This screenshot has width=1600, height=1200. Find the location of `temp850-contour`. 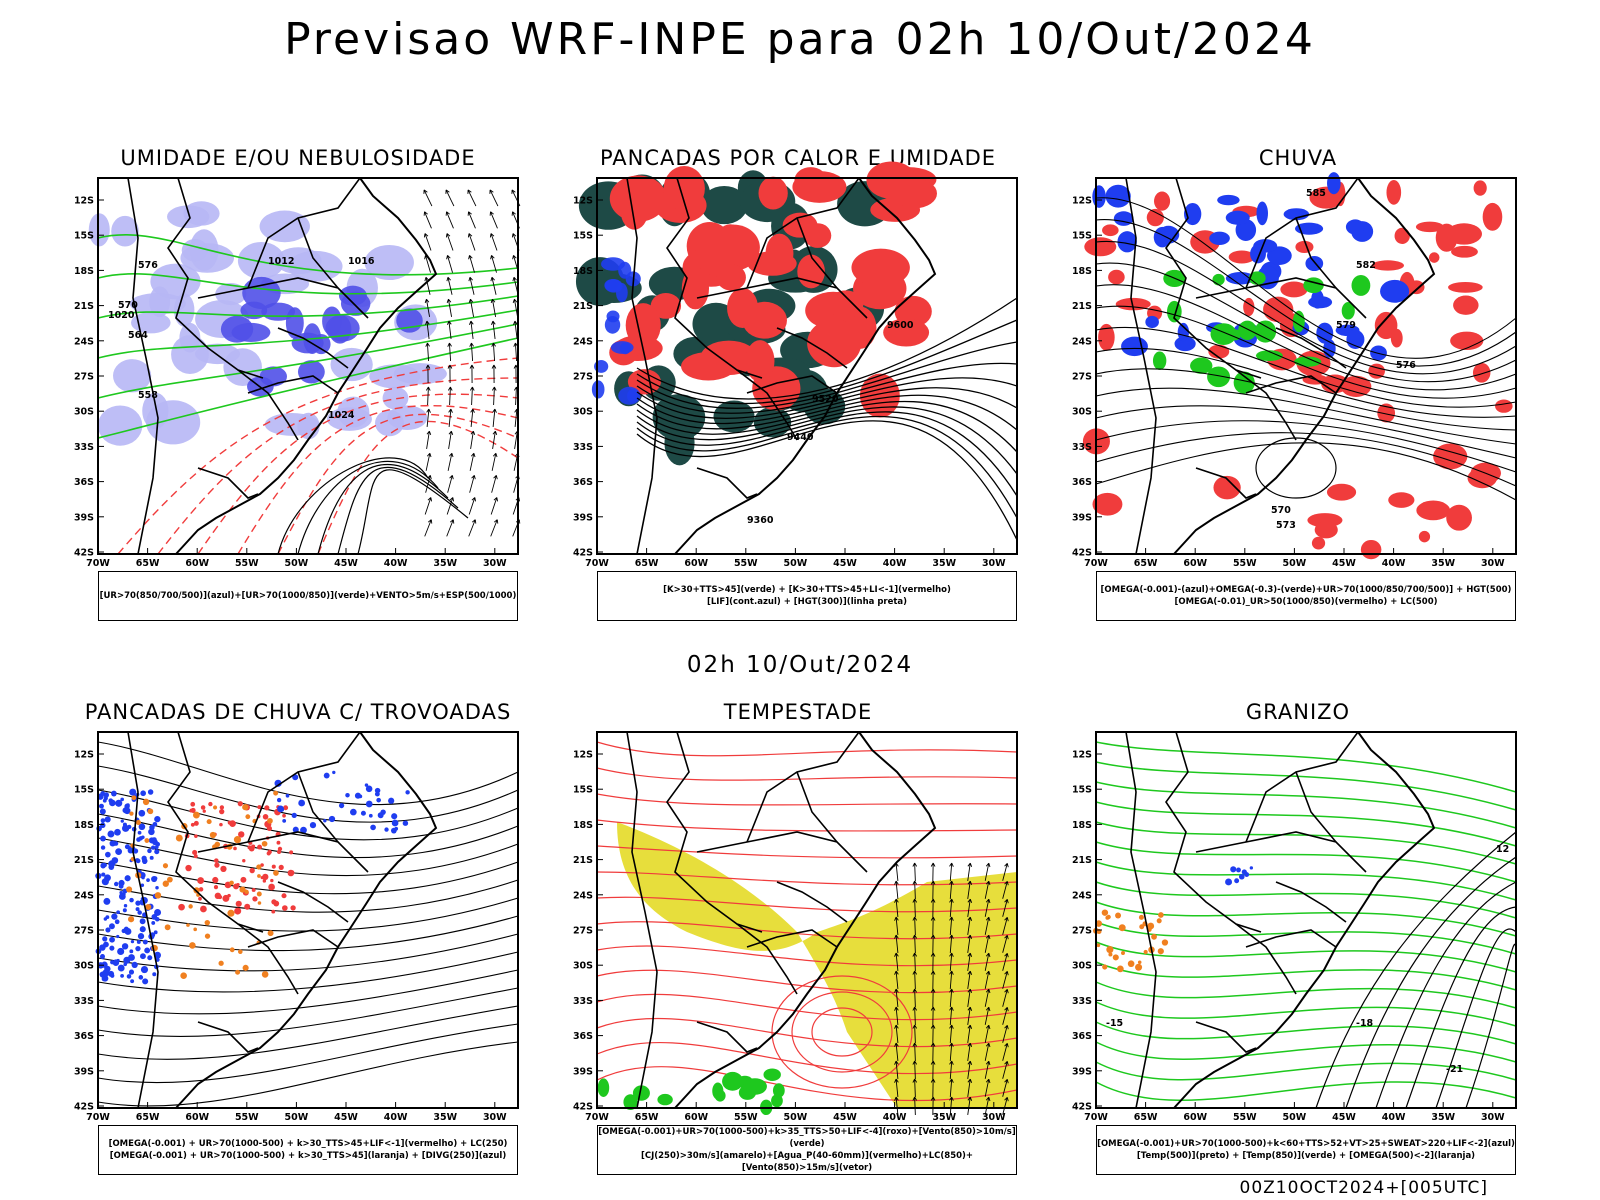

temp850-contour is located at coordinates (1306, 805).